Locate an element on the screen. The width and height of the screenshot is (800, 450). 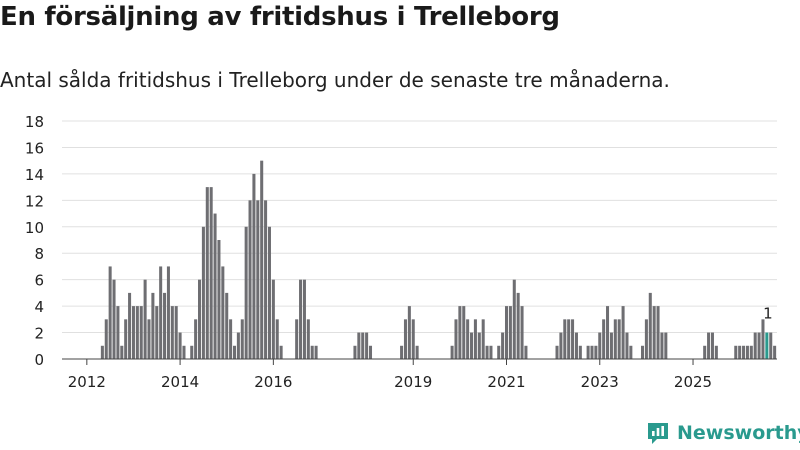
x-tick-label: 2021 is located at coordinates (506, 382).